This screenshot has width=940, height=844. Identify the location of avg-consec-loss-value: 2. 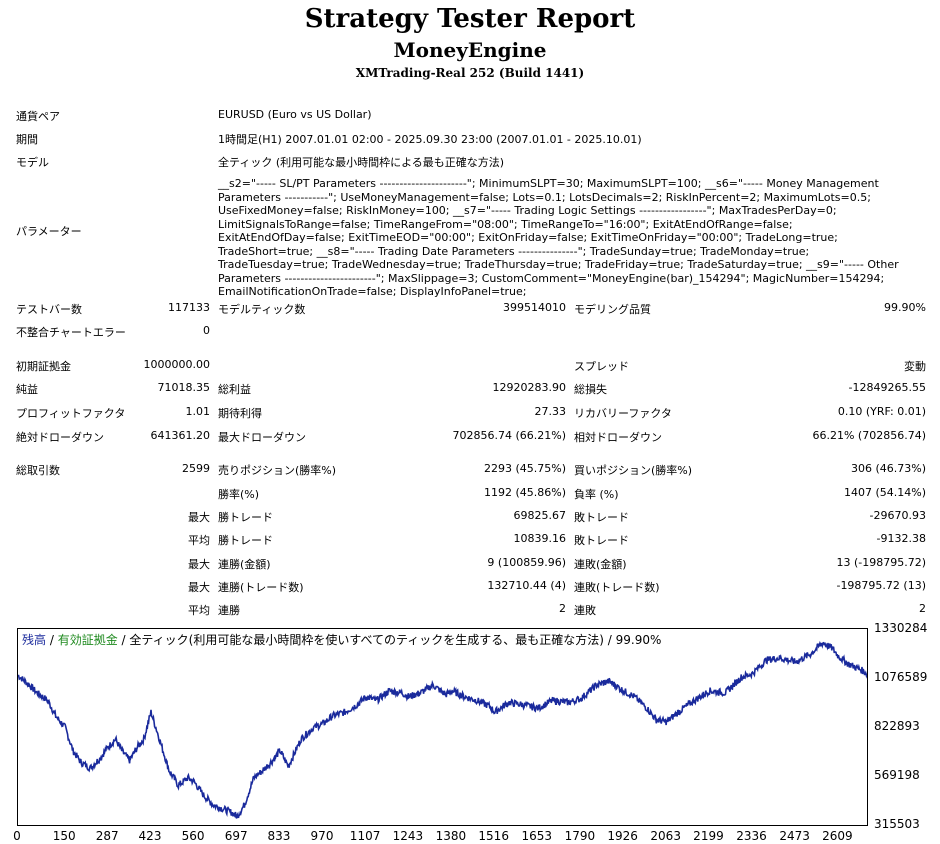
(922, 608).